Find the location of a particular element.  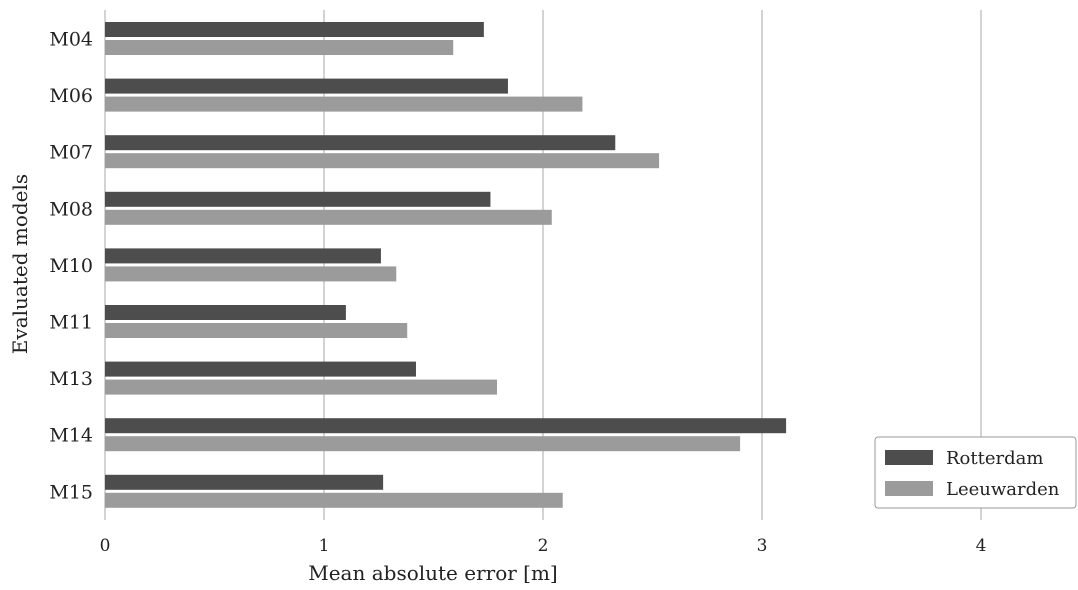

legend-swatch-rotterdam is located at coordinates (909, 457).